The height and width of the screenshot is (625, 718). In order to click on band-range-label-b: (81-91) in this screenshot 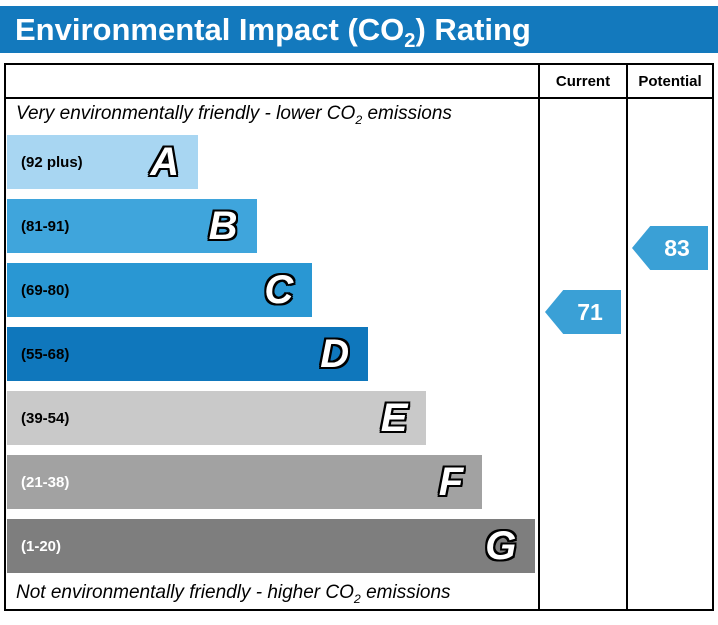, I will do `click(45, 226)`.